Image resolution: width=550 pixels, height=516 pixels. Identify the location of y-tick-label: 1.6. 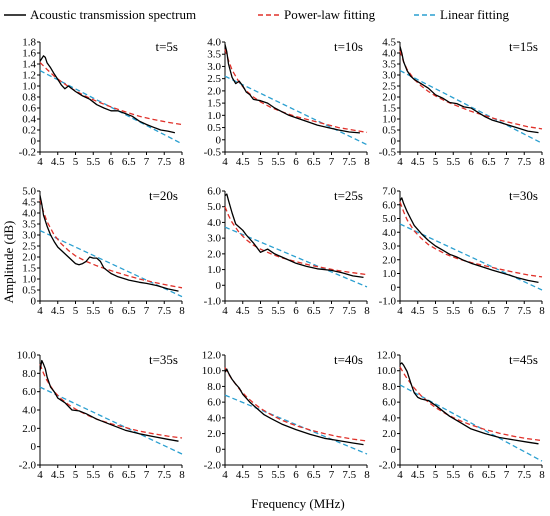
(29, 54).